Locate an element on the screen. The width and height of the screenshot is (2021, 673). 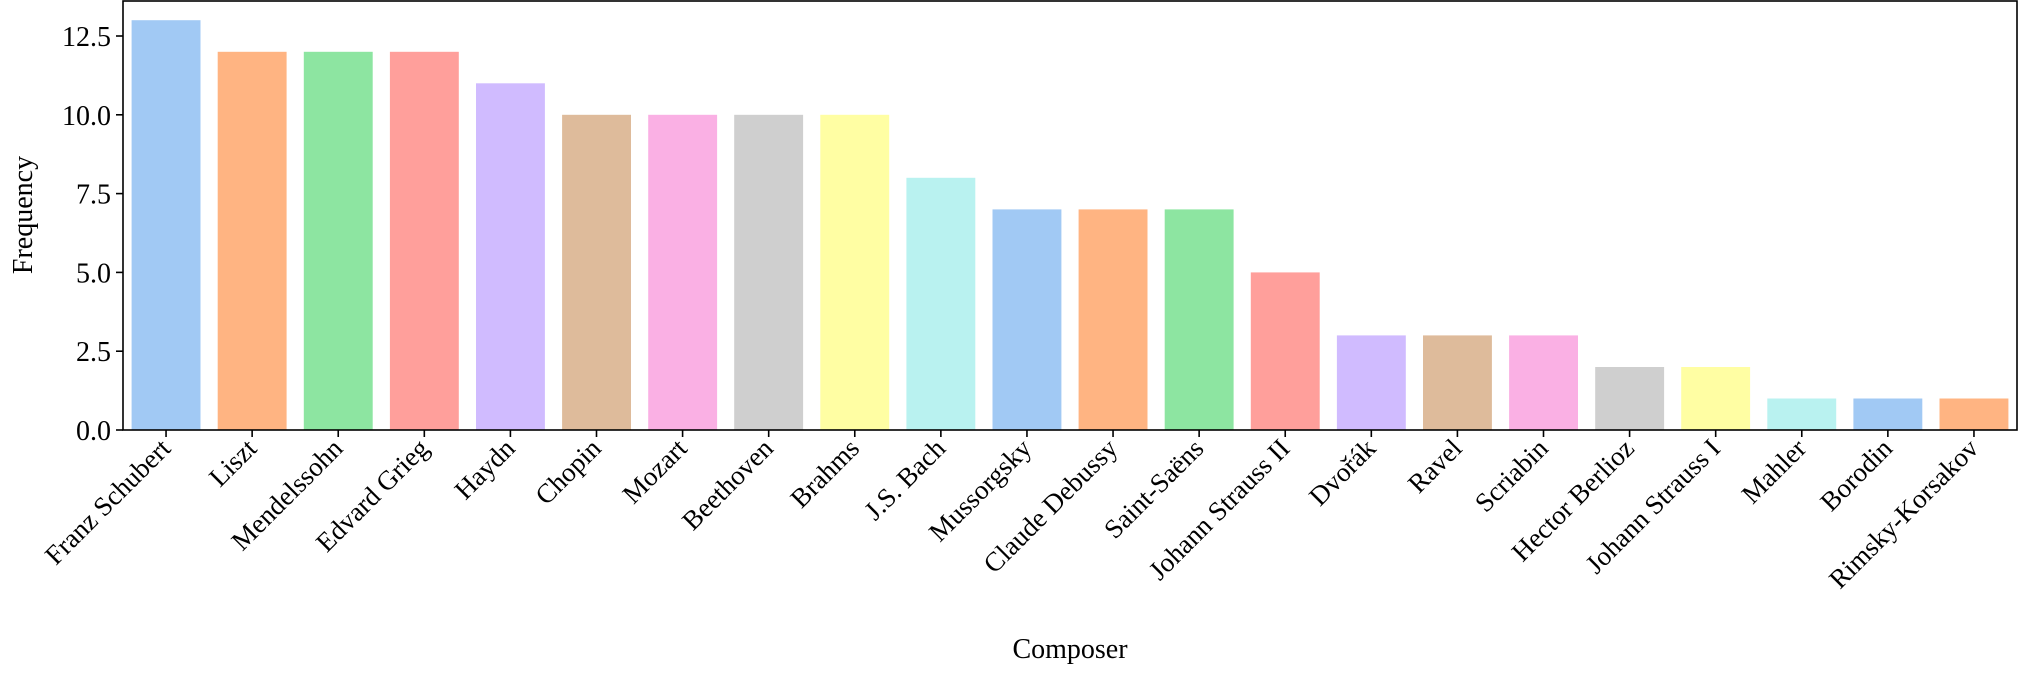
y-tick-label: 7.5 is located at coordinates (93, 195).